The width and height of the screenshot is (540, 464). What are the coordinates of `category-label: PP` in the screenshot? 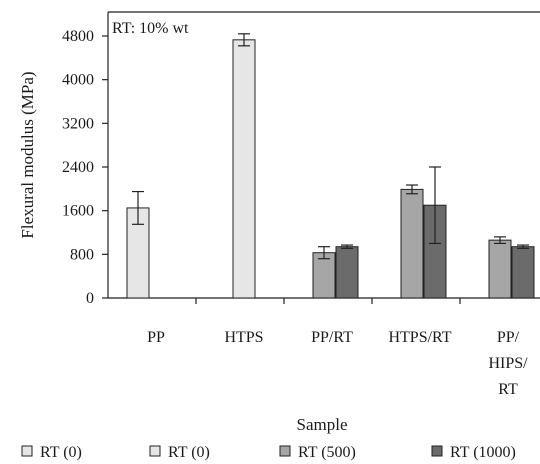 It's located at (156, 337).